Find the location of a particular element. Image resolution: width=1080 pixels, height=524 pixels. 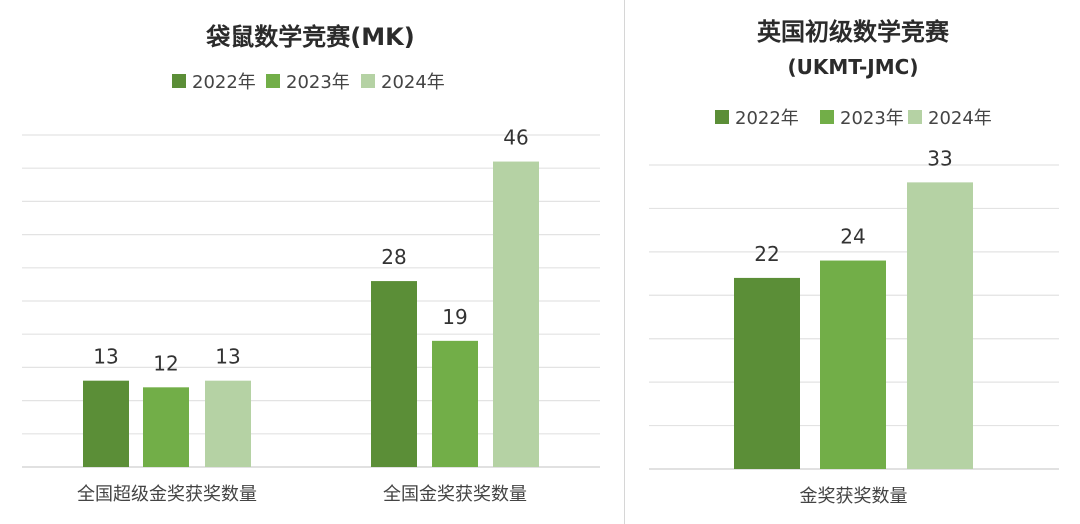

data-label: 22 is located at coordinates (766, 254).